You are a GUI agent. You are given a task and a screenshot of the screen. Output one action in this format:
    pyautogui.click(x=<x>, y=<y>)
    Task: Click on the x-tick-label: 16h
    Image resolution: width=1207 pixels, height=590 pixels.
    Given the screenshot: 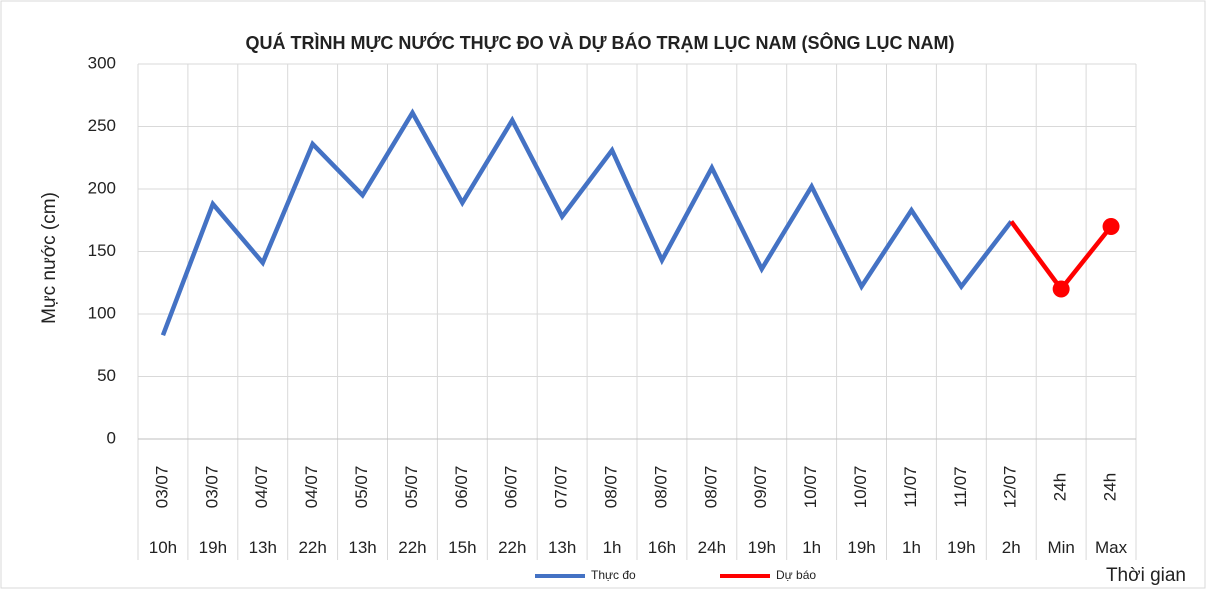 What is the action you would take?
    pyautogui.click(x=662, y=547)
    